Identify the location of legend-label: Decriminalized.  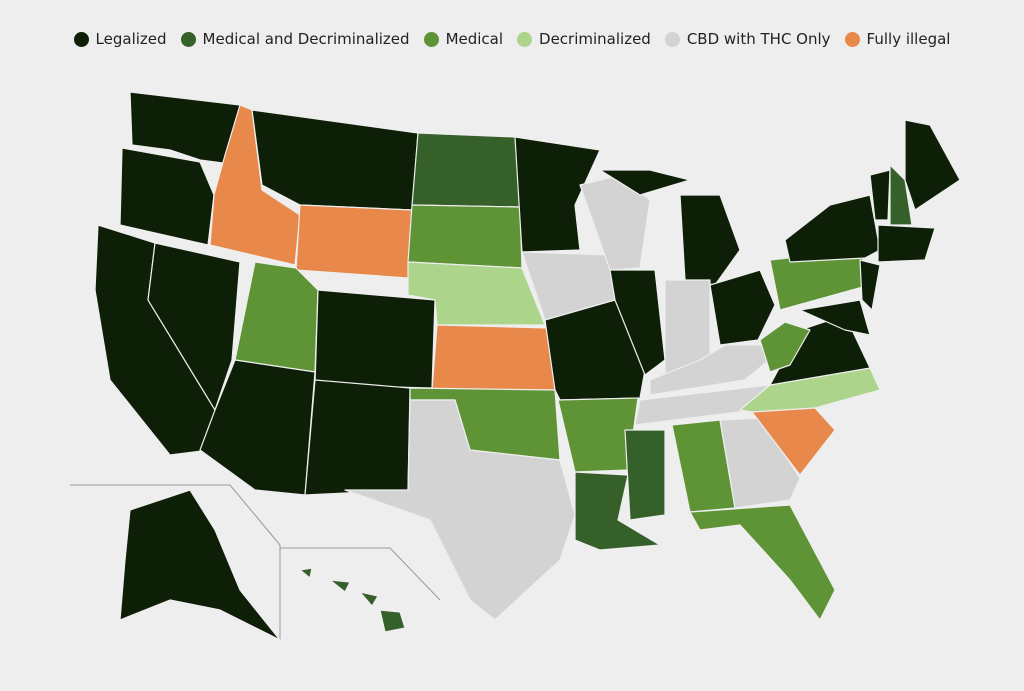
(595, 39).